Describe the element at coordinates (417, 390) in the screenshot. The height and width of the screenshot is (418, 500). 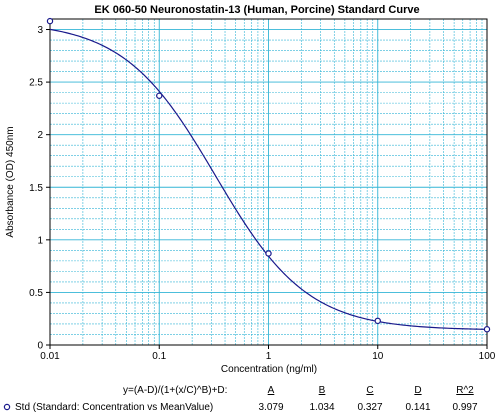
I see `fit-header: D` at that location.